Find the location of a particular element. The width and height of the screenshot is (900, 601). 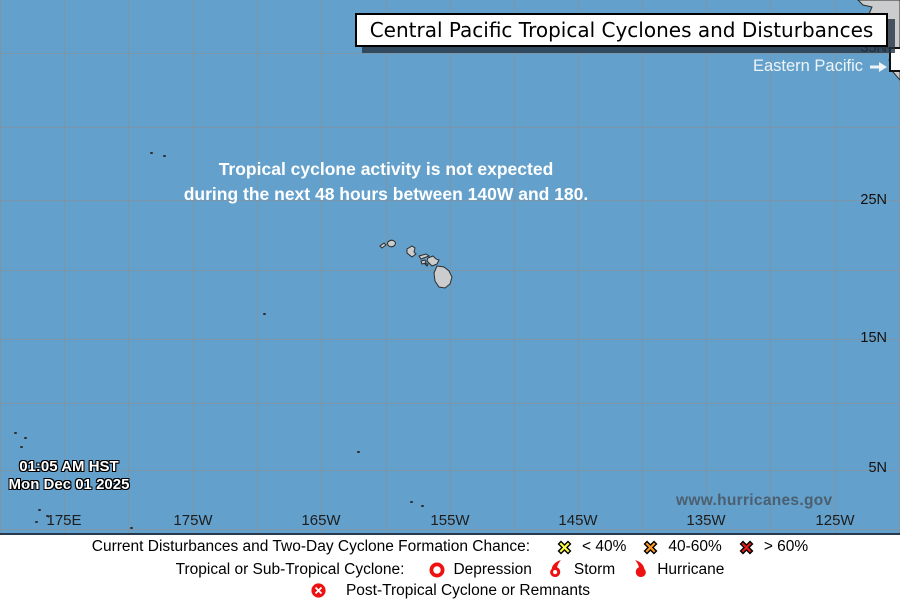

legend-chip-4060: 40-60% is located at coordinates (681, 547).